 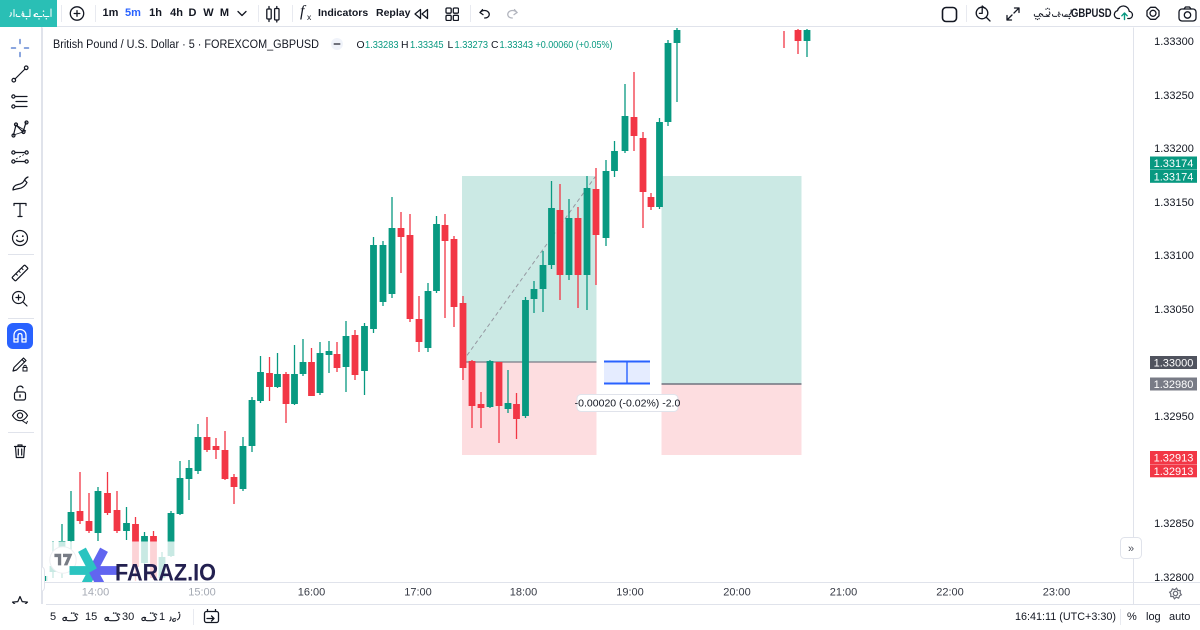 What do you see at coordinates (495, 45) in the screenshot?
I see `svg-text: C` at bounding box center [495, 45].